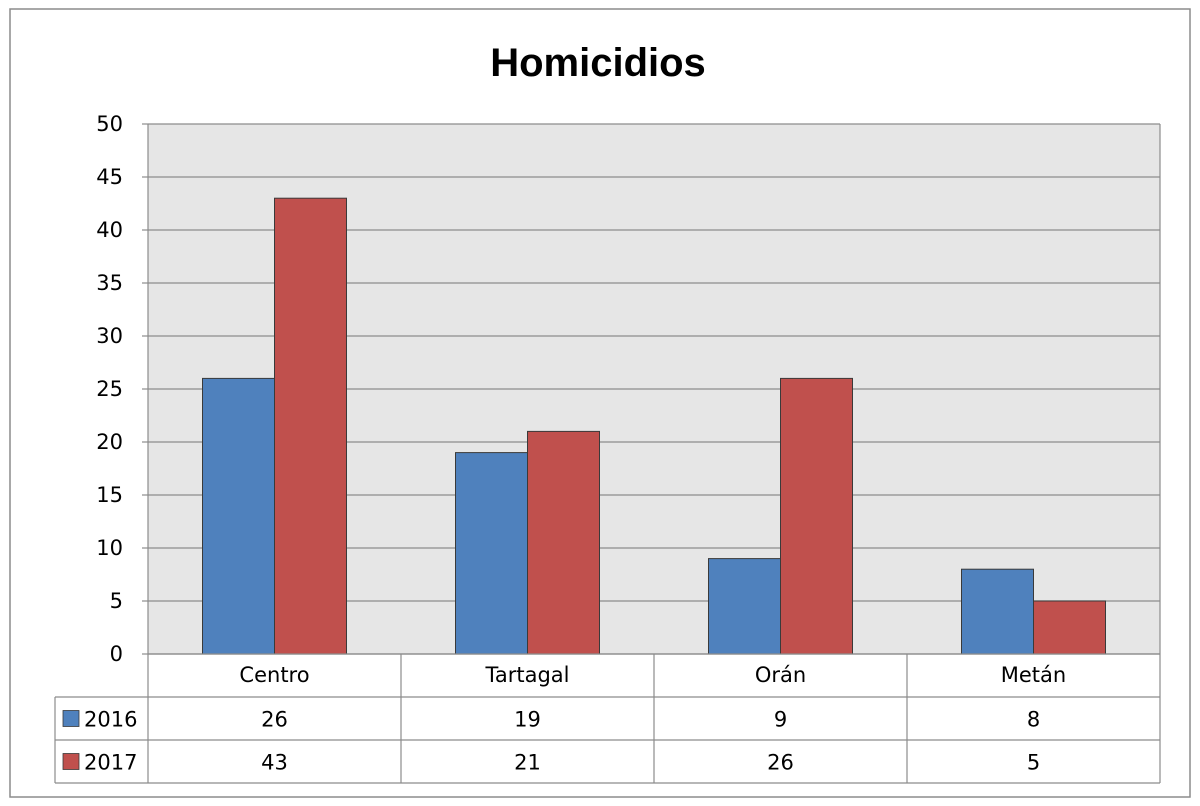  I want to click on y-tick-label: 35, so click(109, 283).